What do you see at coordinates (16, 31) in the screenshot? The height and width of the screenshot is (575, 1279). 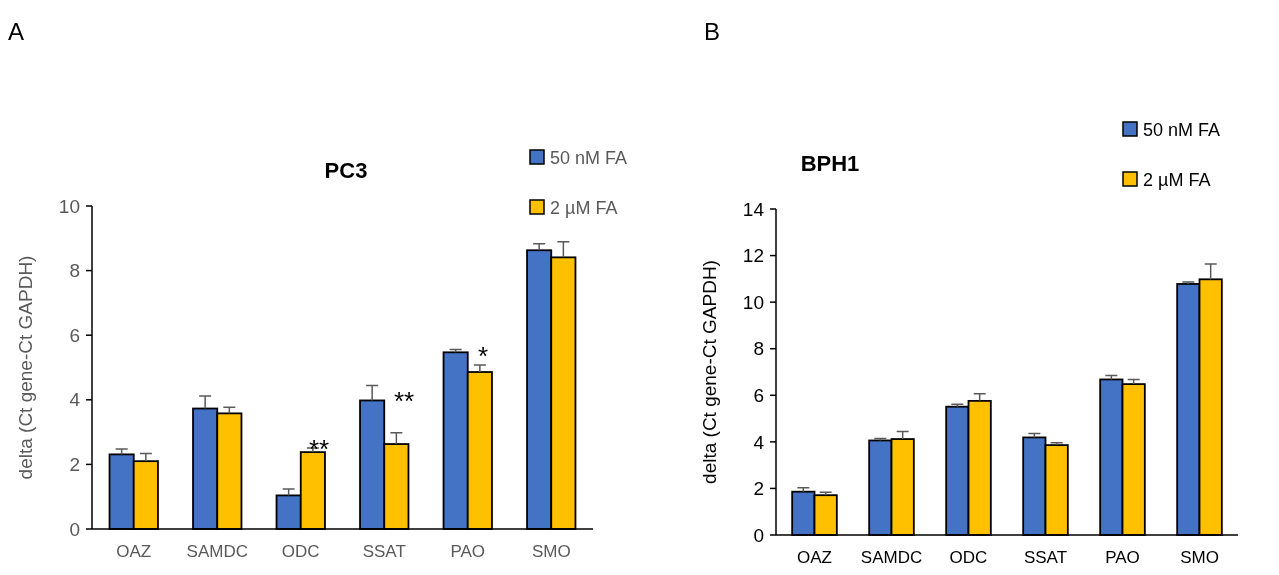 I see `text: A` at bounding box center [16, 31].